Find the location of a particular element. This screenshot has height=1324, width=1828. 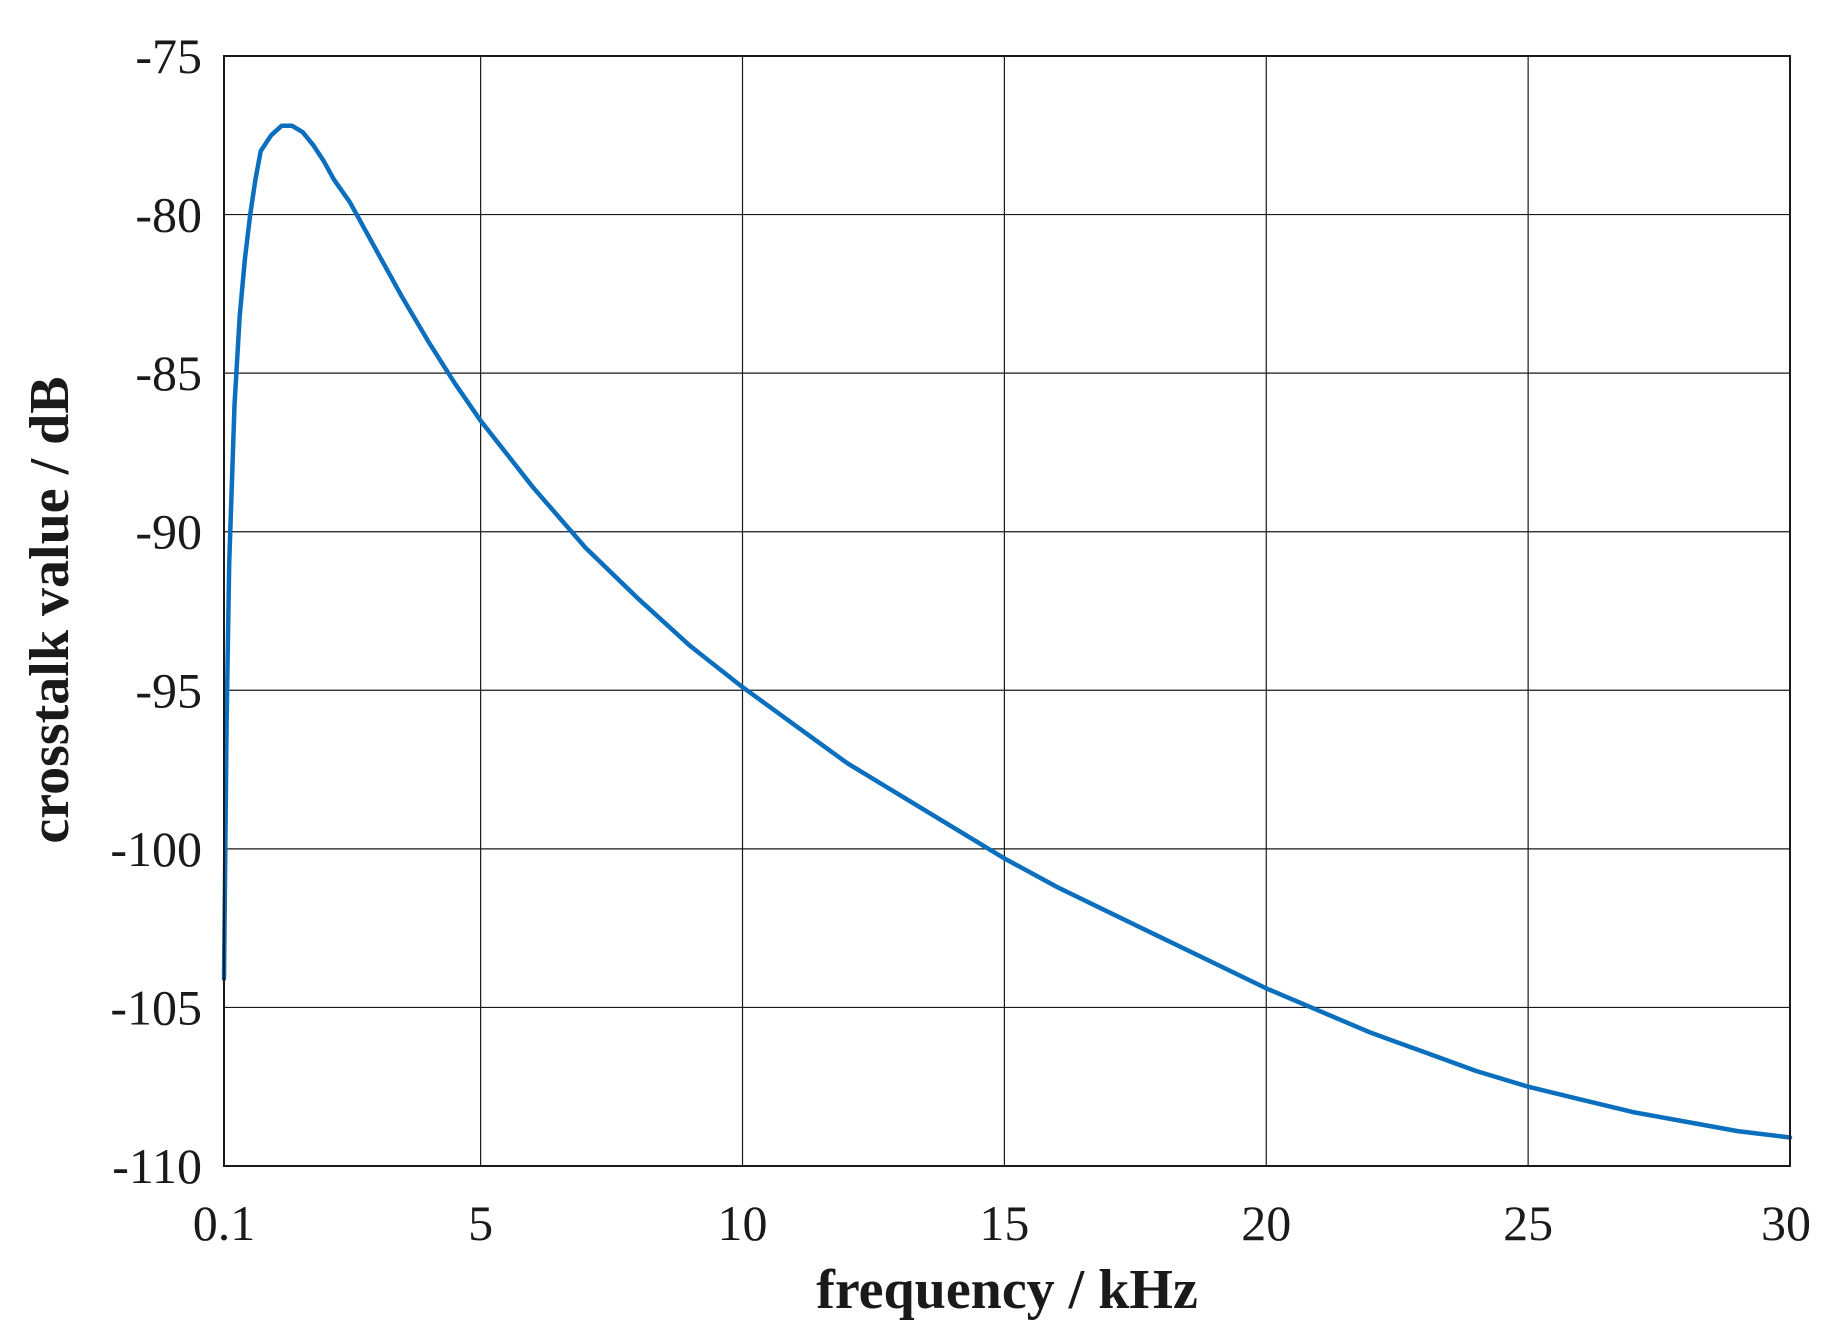

x-axis-ticks: 0.1 5 10 15 20 25 30 is located at coordinates (1002, 1223).